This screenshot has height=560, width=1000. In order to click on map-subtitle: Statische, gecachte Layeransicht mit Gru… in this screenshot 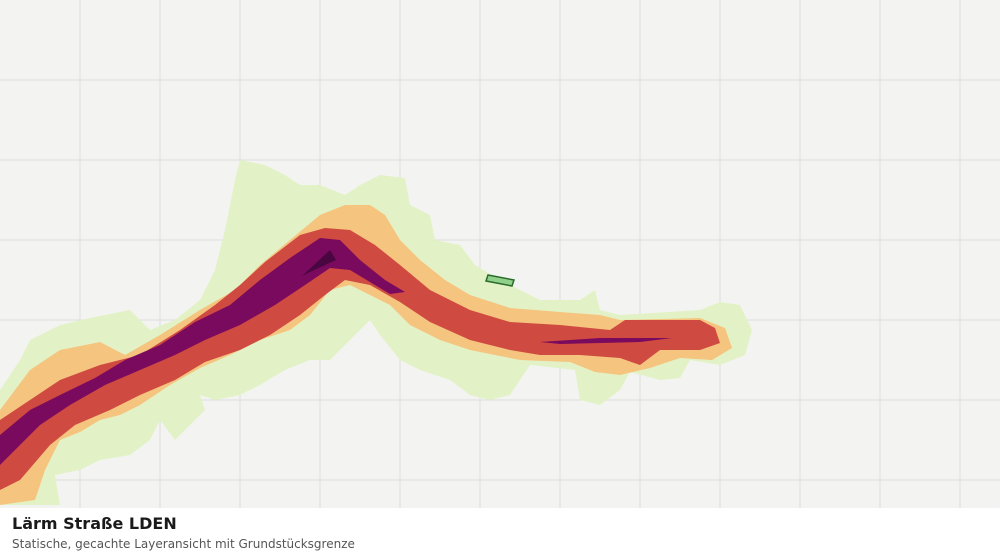, I will do `click(183, 544)`.